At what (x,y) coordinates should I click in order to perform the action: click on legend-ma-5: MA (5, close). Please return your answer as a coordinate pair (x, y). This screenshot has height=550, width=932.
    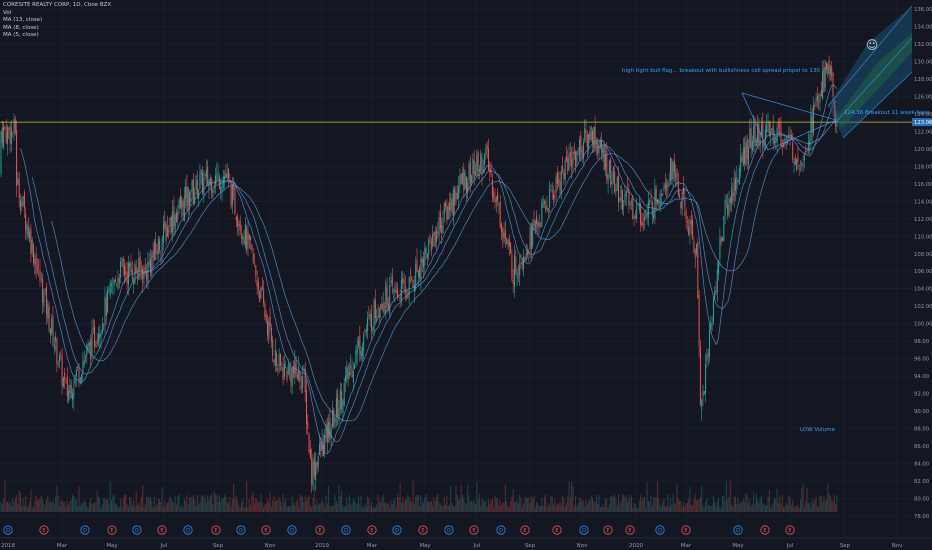
    Looking at the image, I should click on (21, 35).